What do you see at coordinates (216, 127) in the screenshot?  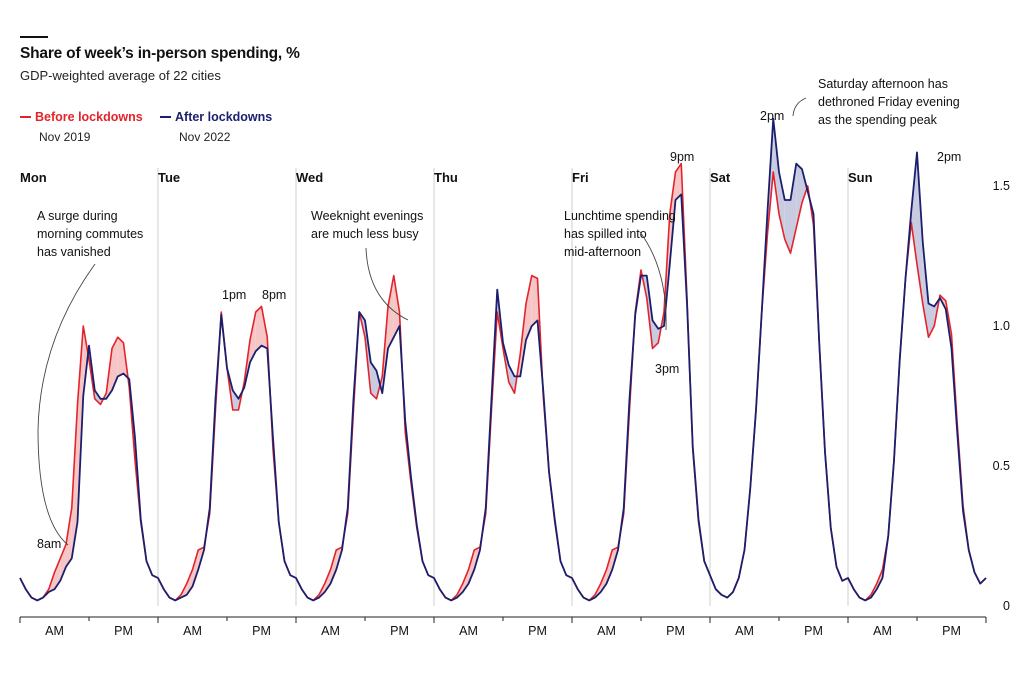 I see `legend-after: After lockdowns Nov 2022` at bounding box center [216, 127].